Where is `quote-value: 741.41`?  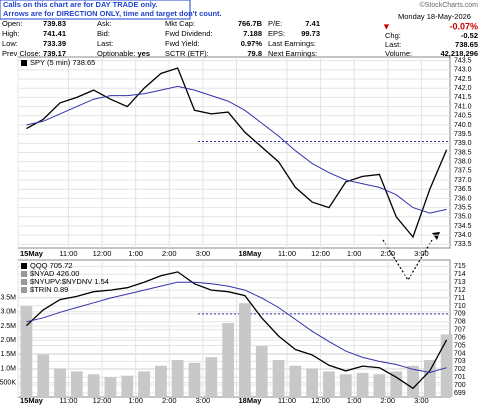 quote-value: 741.41 is located at coordinates (54, 33).